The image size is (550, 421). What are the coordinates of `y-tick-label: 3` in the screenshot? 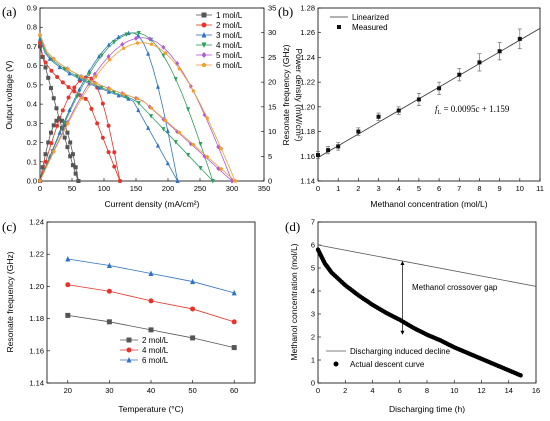 It's located at (313, 314).